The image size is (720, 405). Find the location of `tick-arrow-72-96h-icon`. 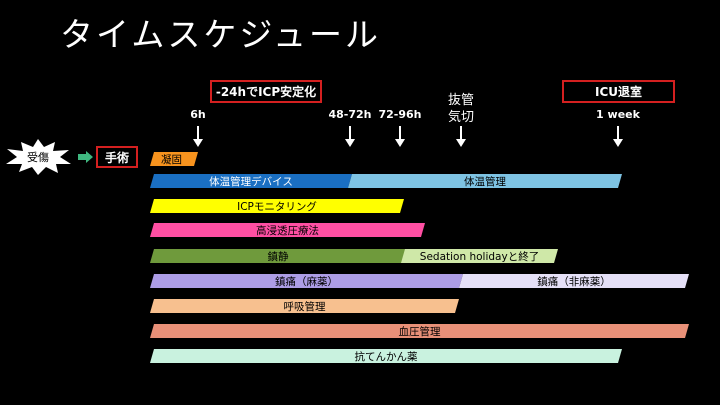

tick-arrow-72-96h-icon is located at coordinates (400, 136).